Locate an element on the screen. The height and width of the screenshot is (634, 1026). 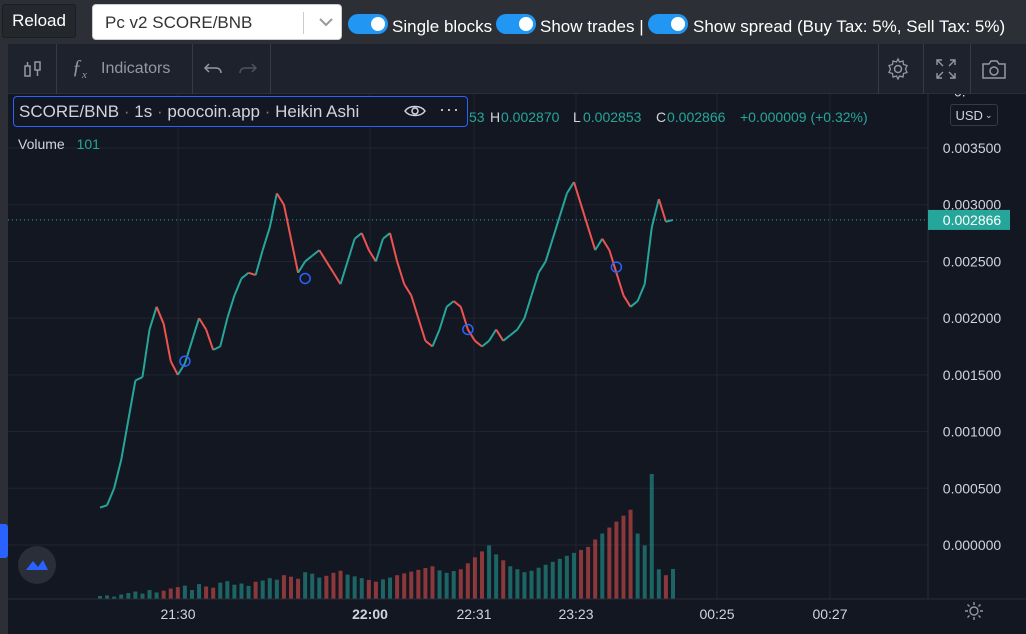
camera-icon is located at coordinates (994, 69).